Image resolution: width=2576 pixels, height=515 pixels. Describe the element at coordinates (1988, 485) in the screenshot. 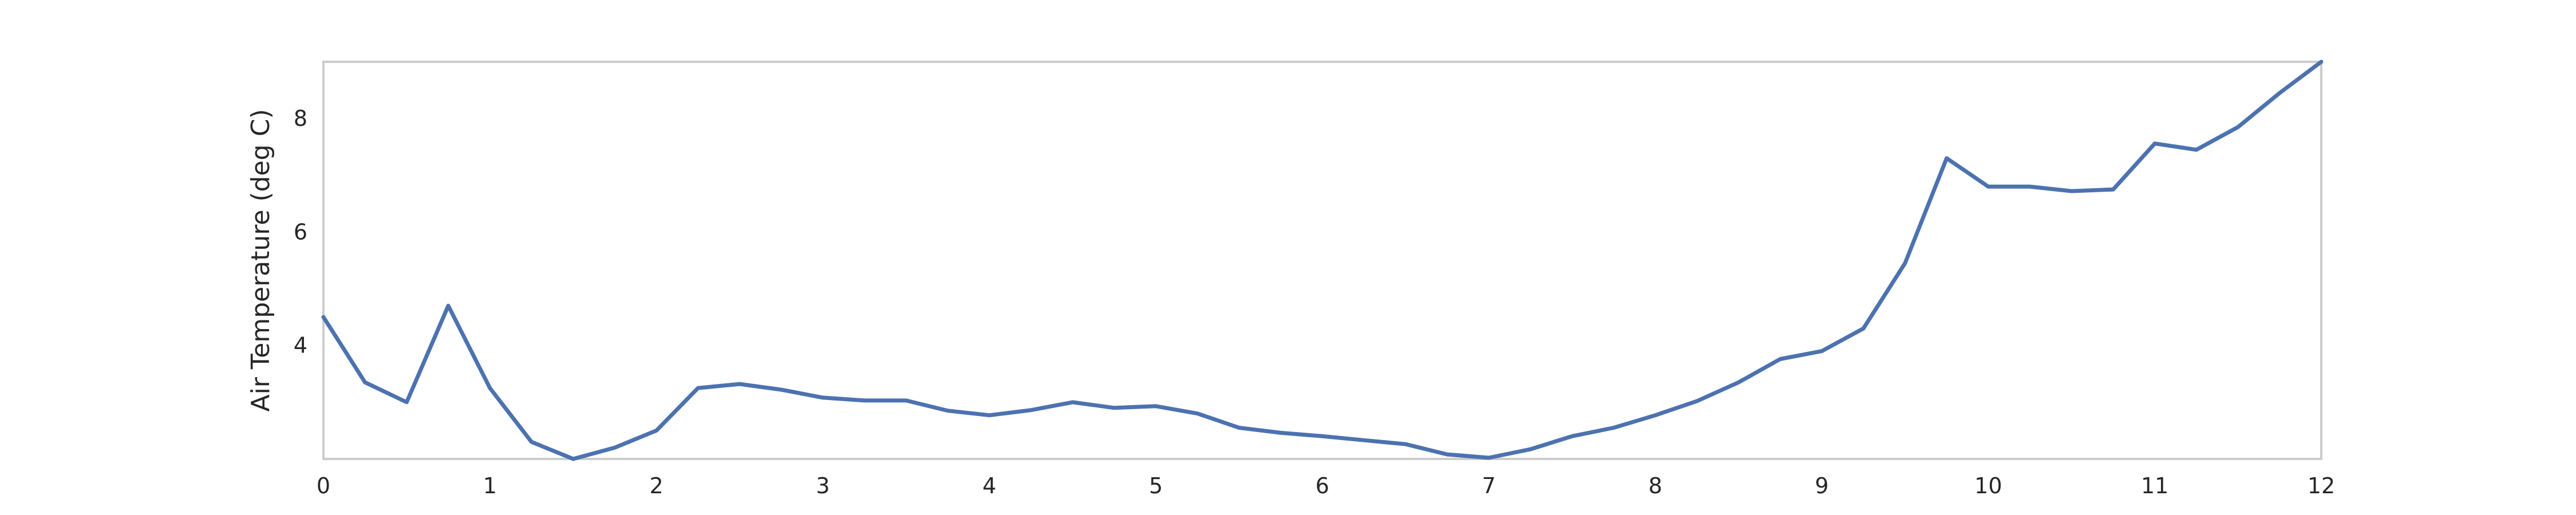

I see `x-tick-label: 10` at that location.